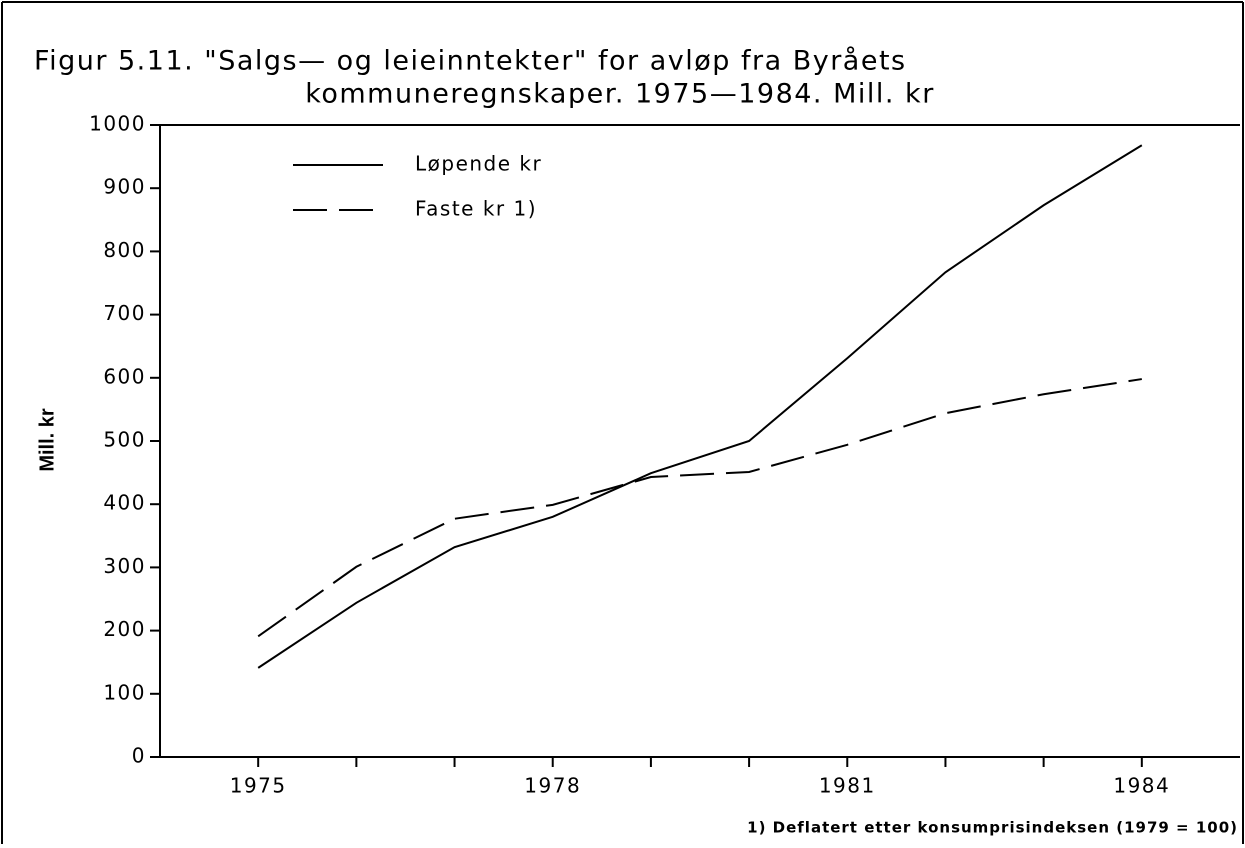 This screenshot has height=848, width=1245. Describe the element at coordinates (139, 756) in the screenshot. I see `y-tick-label: 0` at that location.